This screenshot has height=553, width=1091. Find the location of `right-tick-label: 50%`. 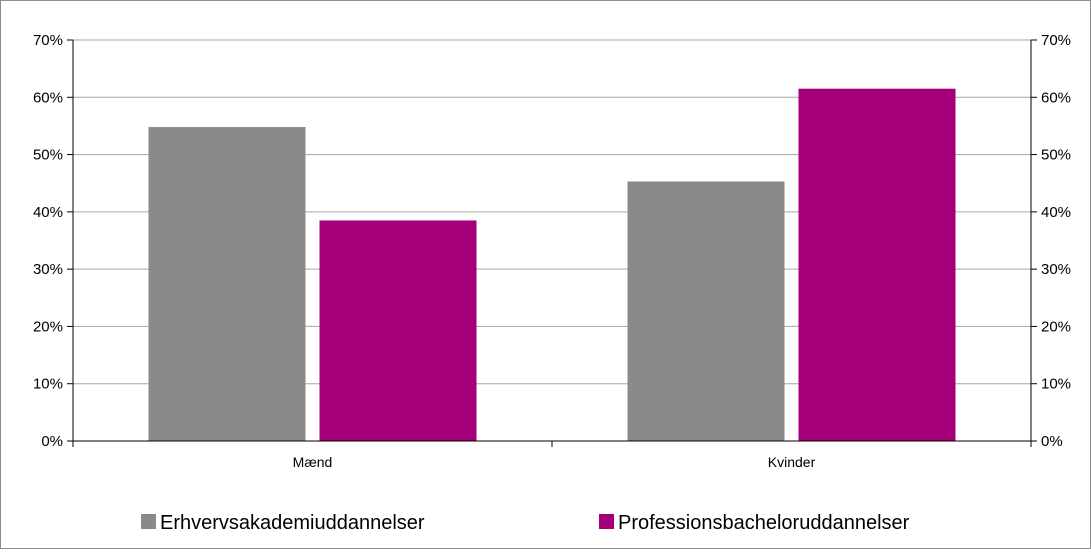

right-tick-label: 50% is located at coordinates (1056, 155).